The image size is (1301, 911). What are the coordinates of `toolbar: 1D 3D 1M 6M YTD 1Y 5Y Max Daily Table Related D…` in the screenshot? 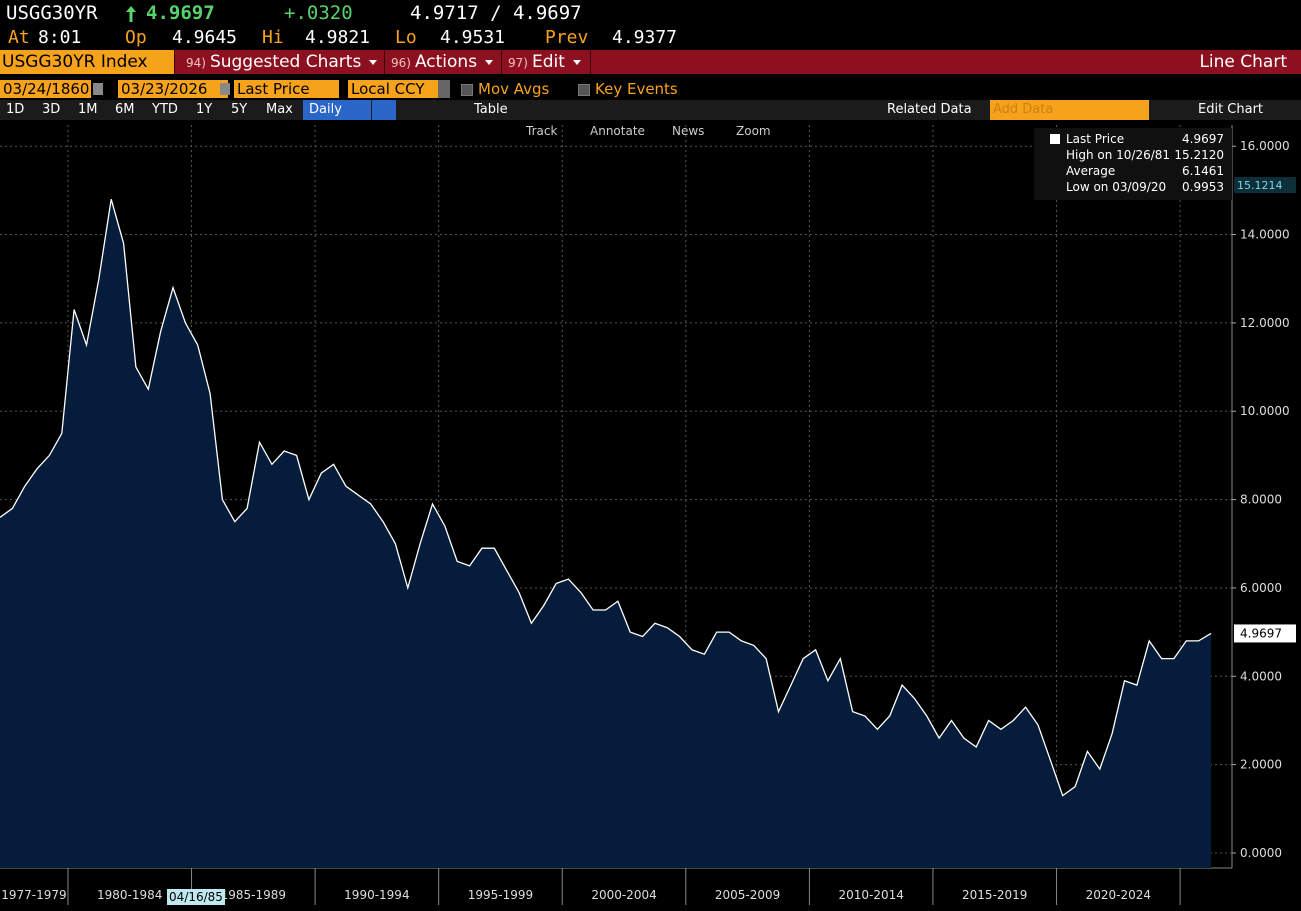 It's located at (650, 110).